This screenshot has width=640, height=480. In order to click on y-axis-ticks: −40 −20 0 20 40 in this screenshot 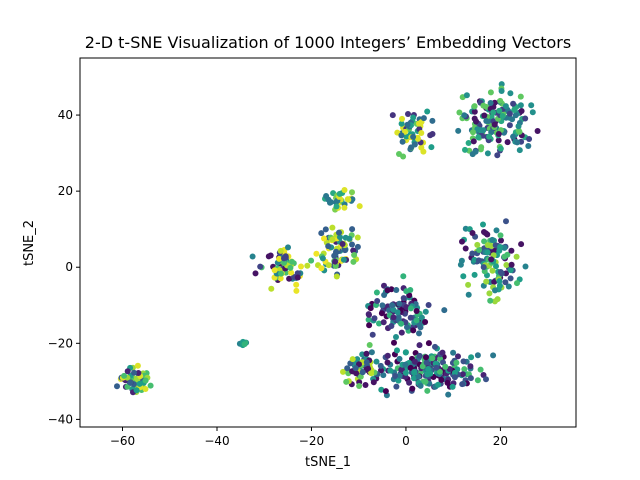, I will do `click(64, 267)`.